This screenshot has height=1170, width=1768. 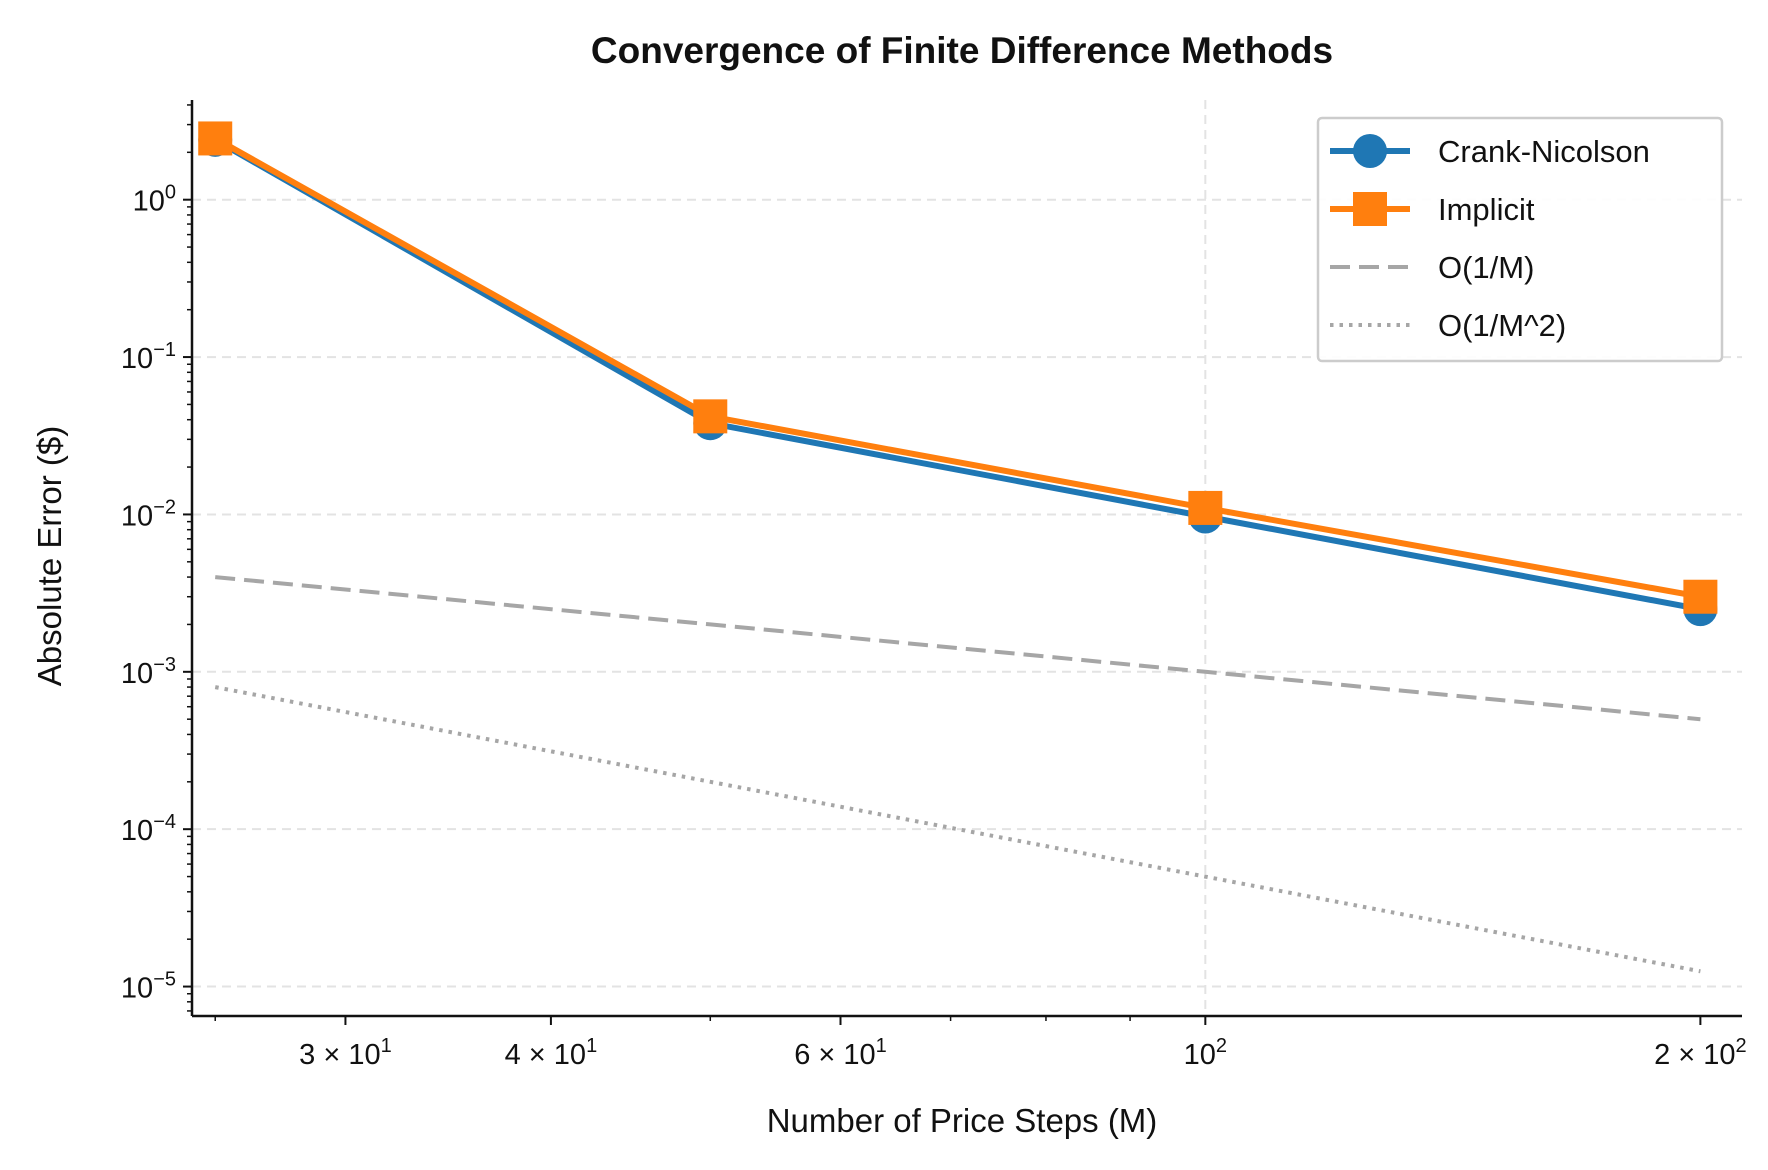 What do you see at coordinates (1205, 1053) in the screenshot?
I see `x-tick-label: 102` at bounding box center [1205, 1053].